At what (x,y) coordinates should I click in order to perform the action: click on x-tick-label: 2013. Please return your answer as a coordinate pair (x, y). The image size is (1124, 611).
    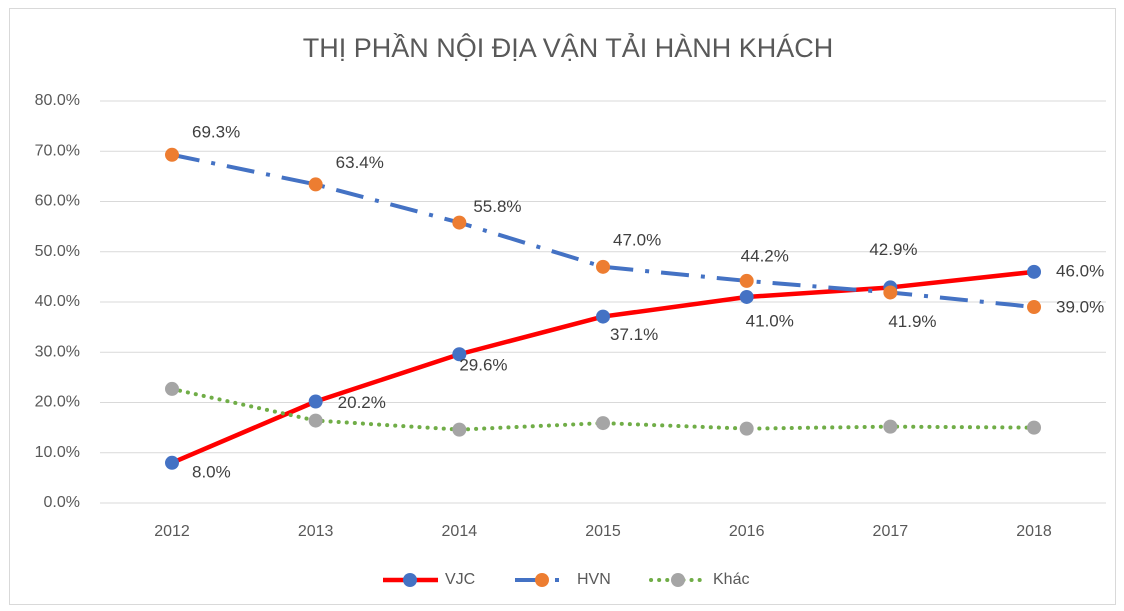
    Looking at the image, I should click on (316, 531).